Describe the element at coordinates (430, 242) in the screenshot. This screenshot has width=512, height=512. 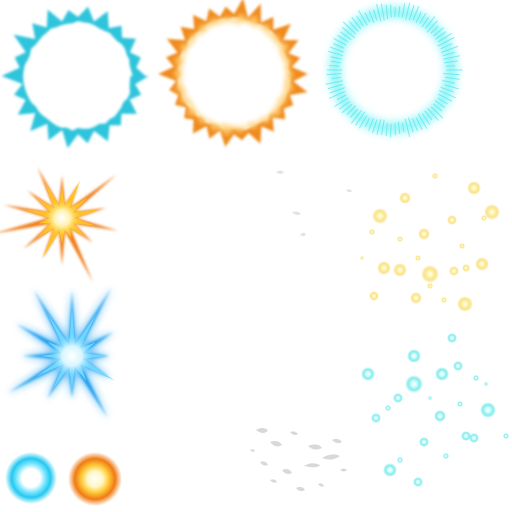
I see `yellow-sparkles` at that location.